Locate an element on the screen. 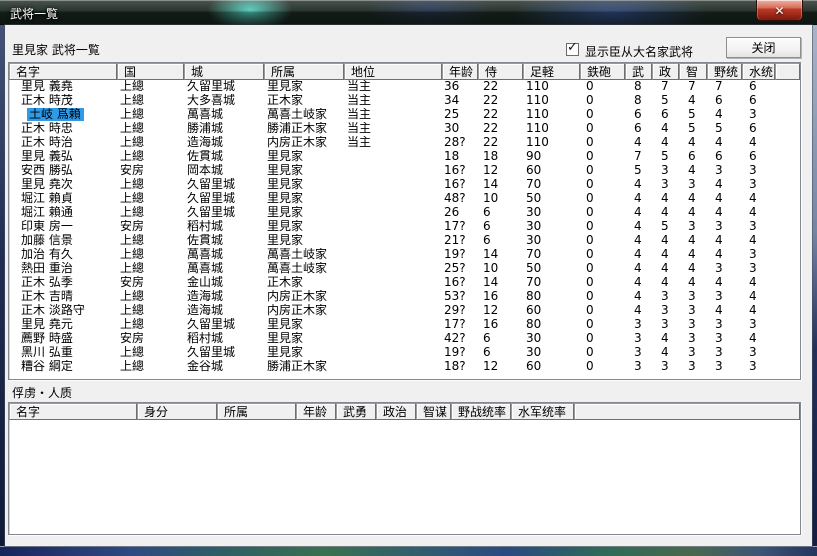 The height and width of the screenshot is (556, 817). window-title: 武将一覧 is located at coordinates (34, 14).